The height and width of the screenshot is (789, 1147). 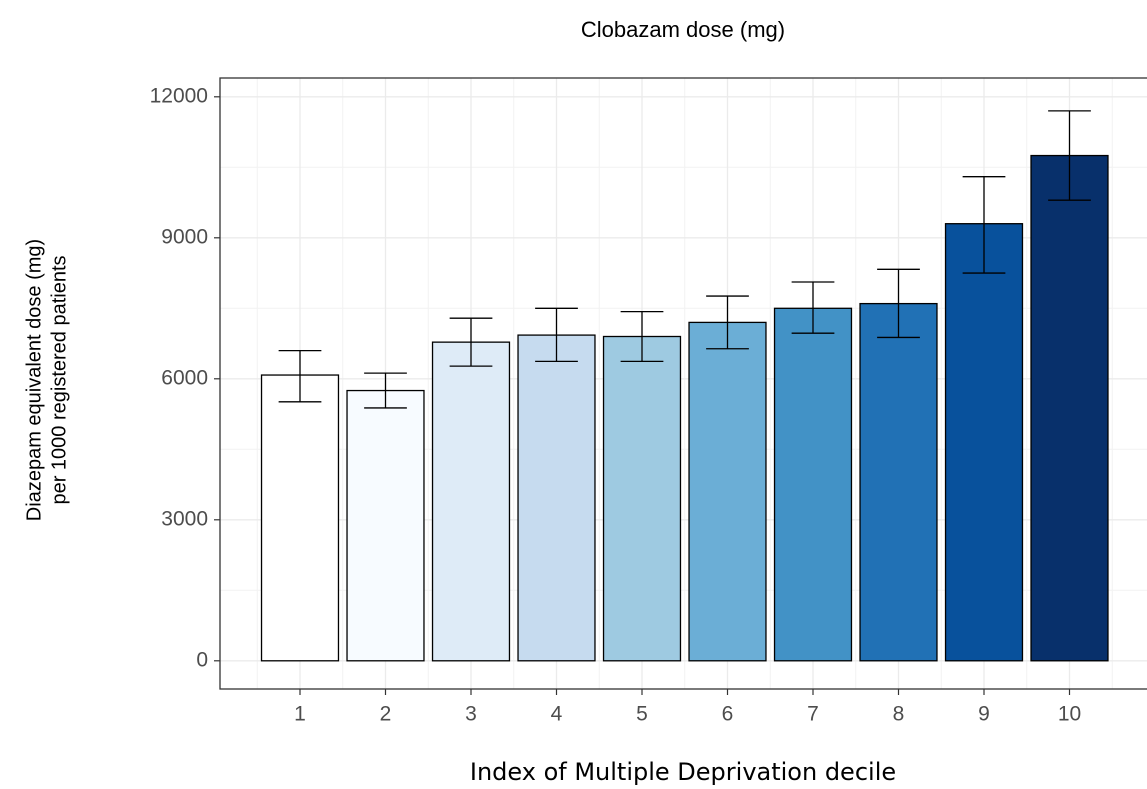 I want to click on x-tick-label: 8, so click(x=899, y=714).